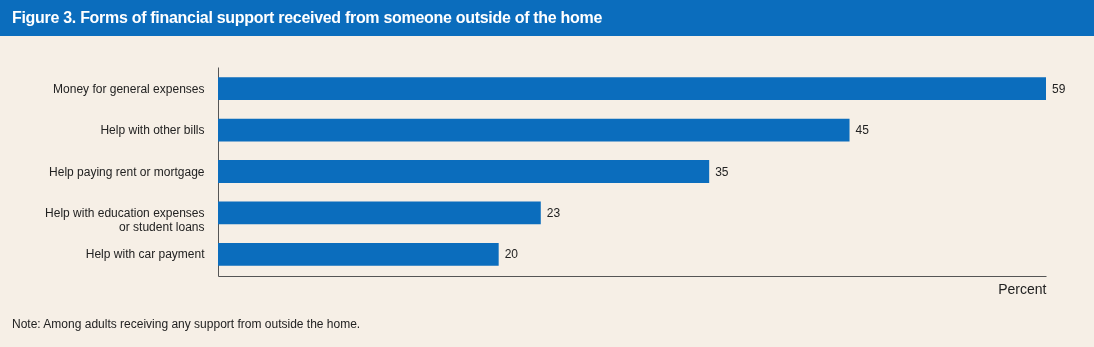  What do you see at coordinates (547, 18) in the screenshot?
I see `chart-title: Figure 3. Forms of financial support received from someone outside of the home` at bounding box center [547, 18].